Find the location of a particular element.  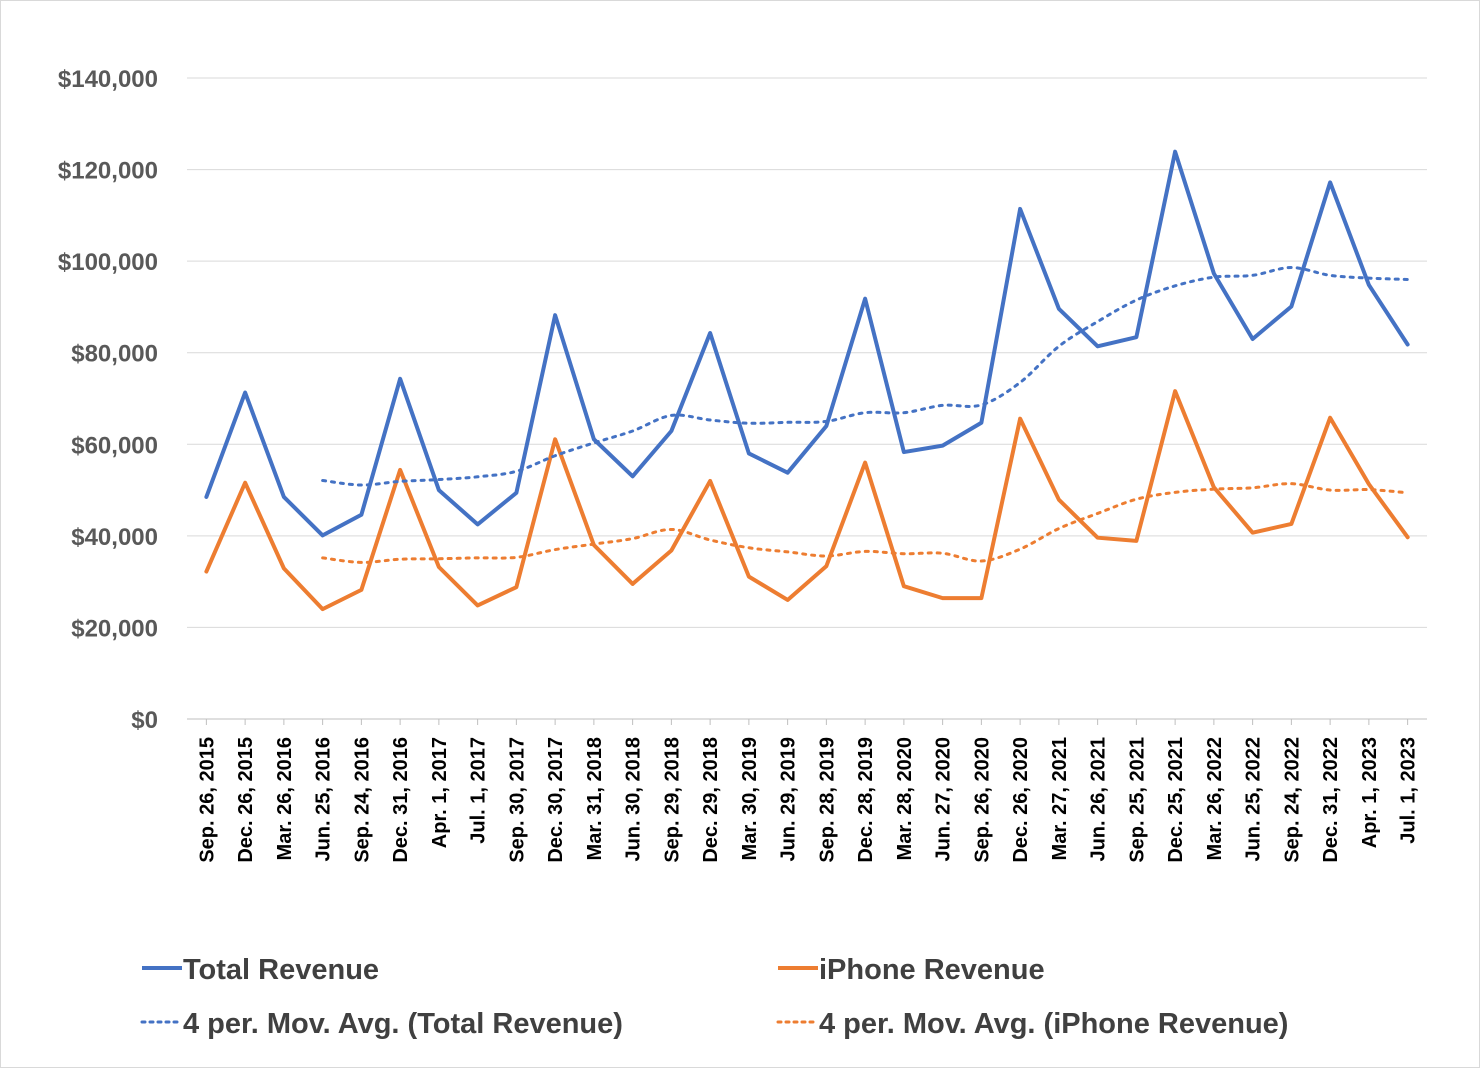

mov-avg-iphone-line is located at coordinates (865, 523).